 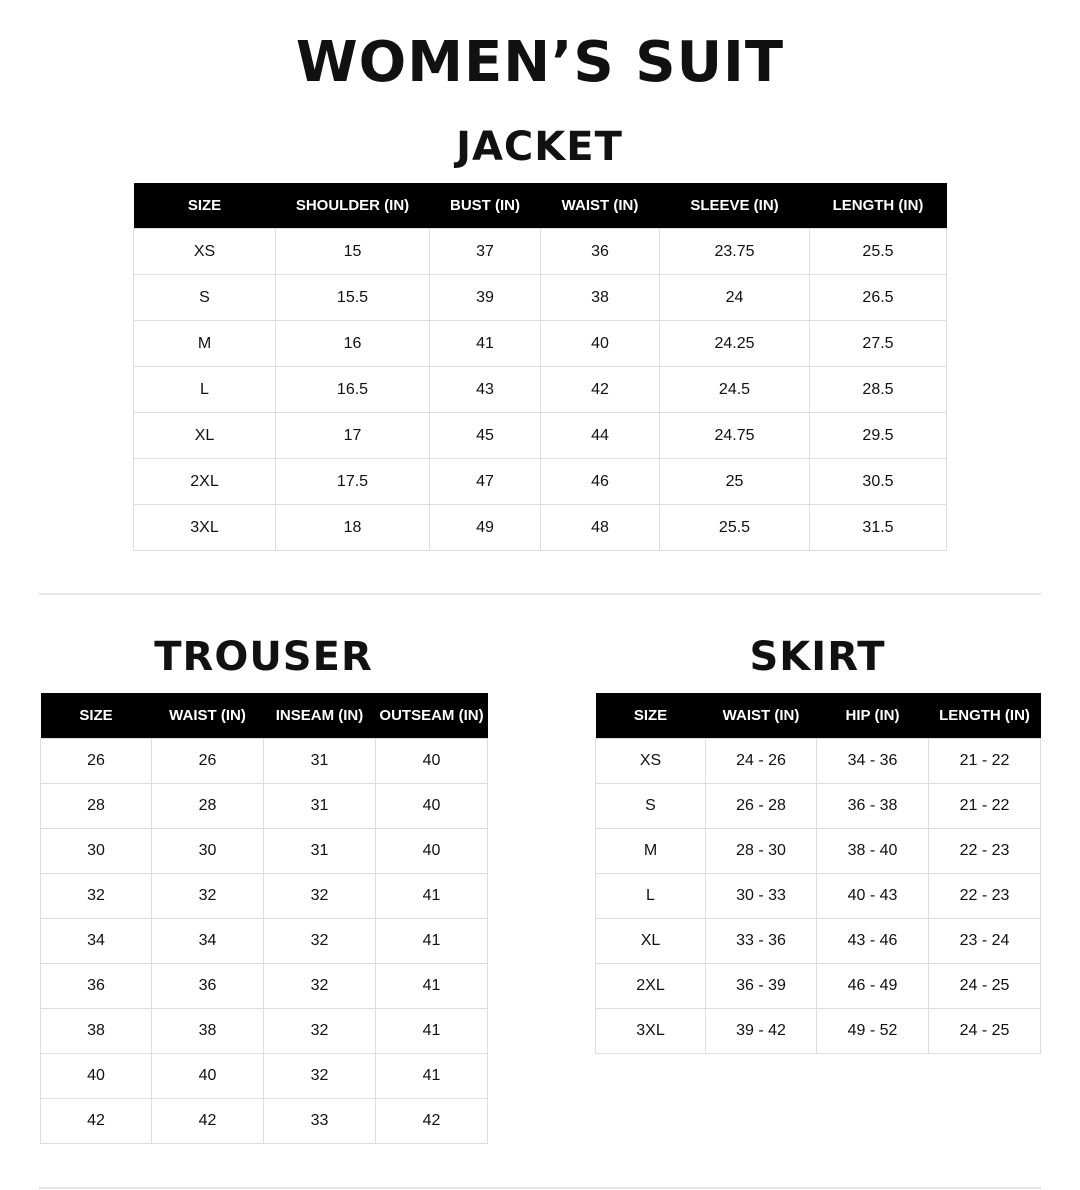 I want to click on table-cell: 2XL, so click(x=650, y=986).